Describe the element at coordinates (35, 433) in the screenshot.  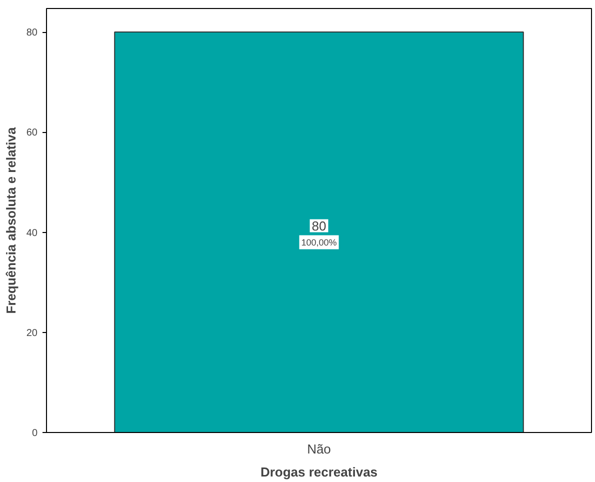
I see `y-tick-label: 0` at that location.